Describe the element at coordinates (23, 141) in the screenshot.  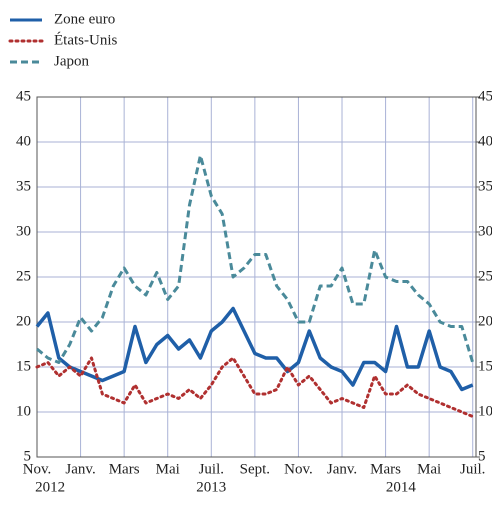
I see `y-tick-label: 40` at that location.